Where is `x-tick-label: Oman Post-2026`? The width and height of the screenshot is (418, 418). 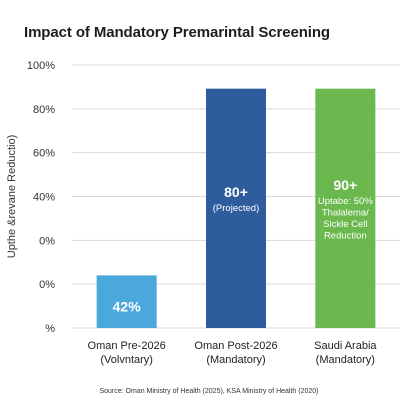 x-tick-label: Oman Post-2026 is located at coordinates (235, 346).